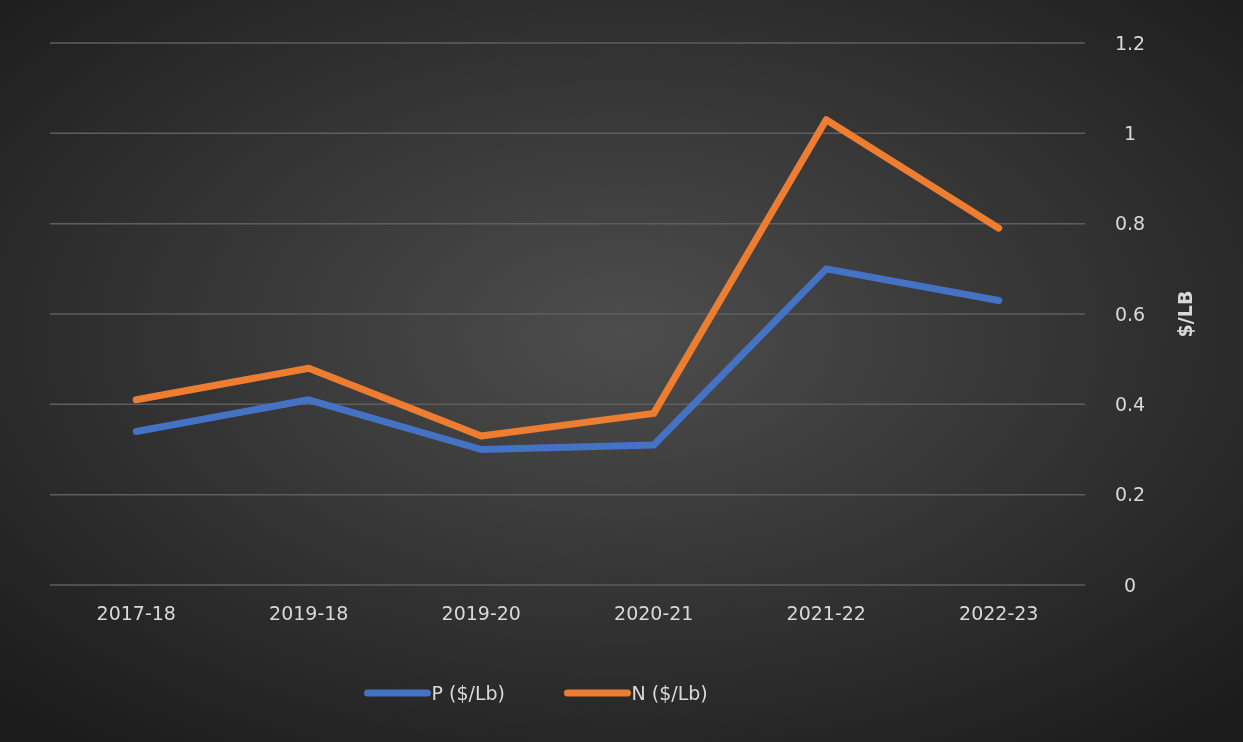 The height and width of the screenshot is (742, 1243). What do you see at coordinates (1130, 42) in the screenshot?
I see `y-tick-label: 1.2` at bounding box center [1130, 42].